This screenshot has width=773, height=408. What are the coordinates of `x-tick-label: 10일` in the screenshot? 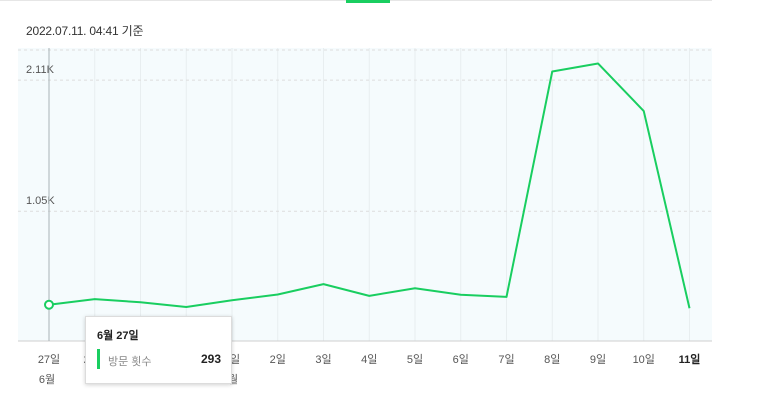 It's located at (644, 359).